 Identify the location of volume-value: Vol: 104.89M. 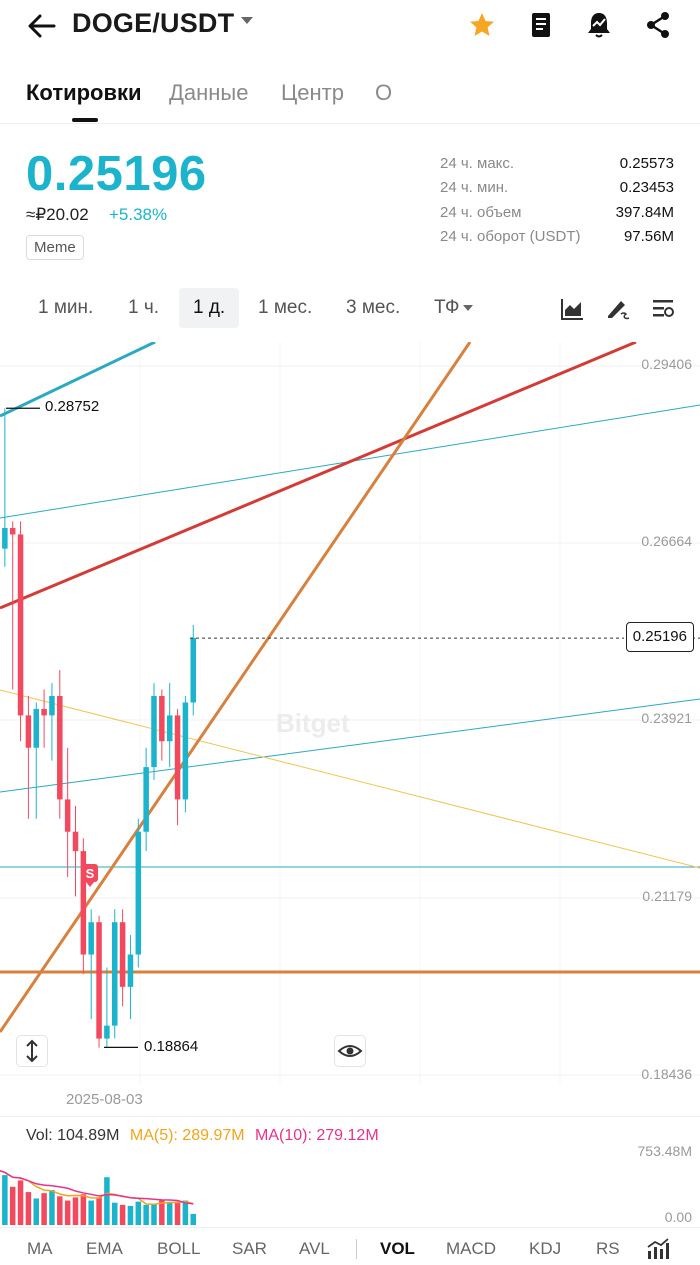
(73, 1135).